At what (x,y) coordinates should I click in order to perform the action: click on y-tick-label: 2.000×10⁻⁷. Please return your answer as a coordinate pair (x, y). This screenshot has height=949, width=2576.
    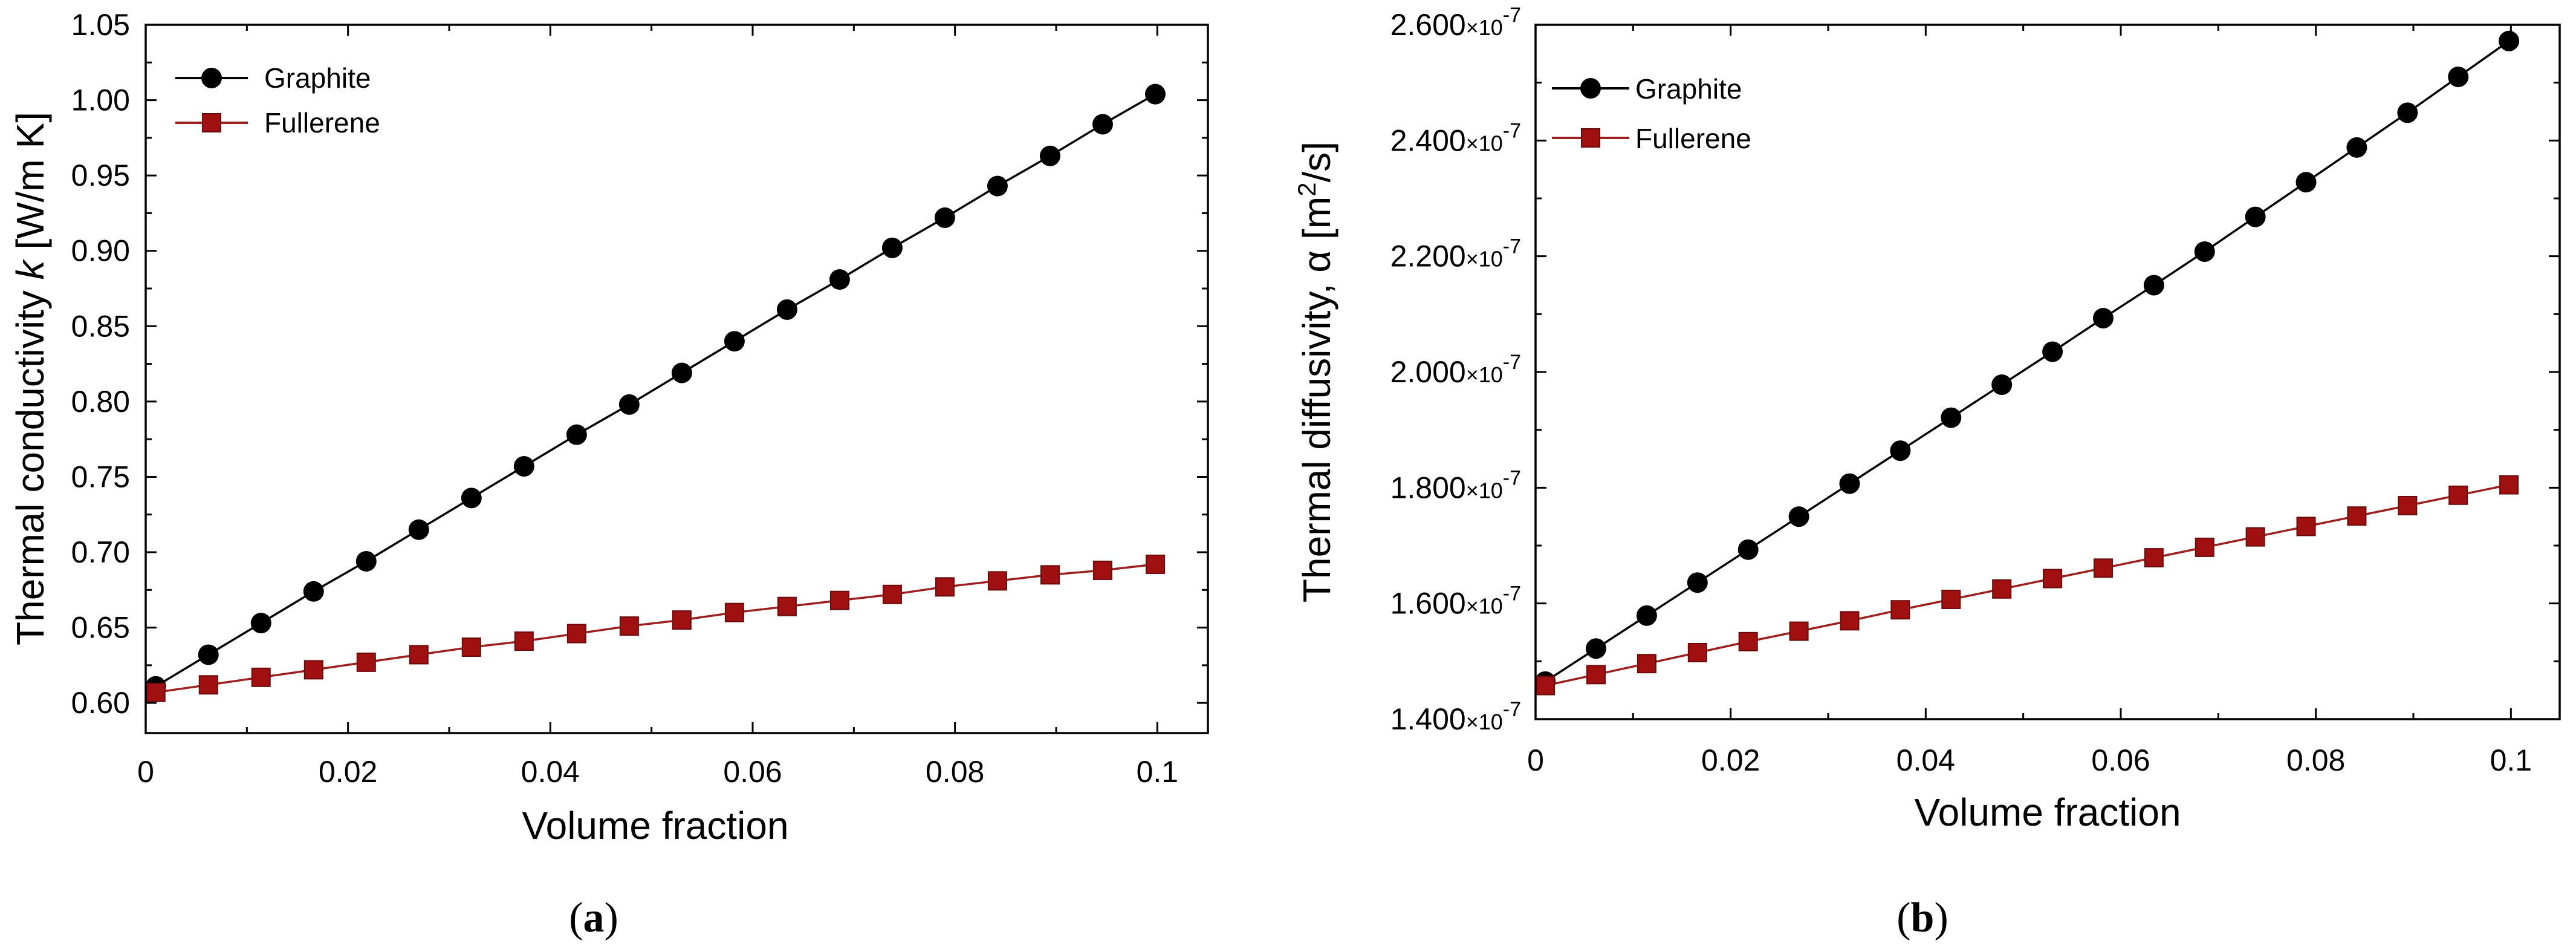
    Looking at the image, I should click on (1456, 370).